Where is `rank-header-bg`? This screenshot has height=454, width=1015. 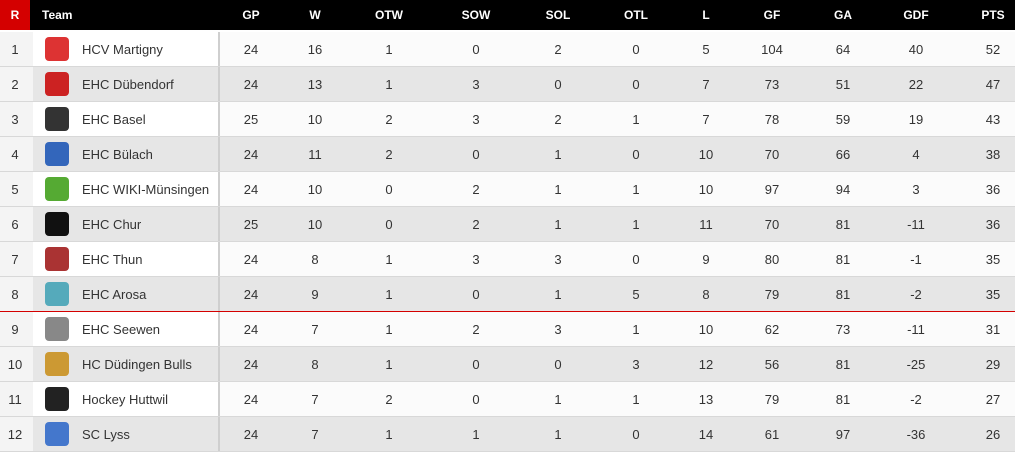 rank-header-bg is located at coordinates (15, 15).